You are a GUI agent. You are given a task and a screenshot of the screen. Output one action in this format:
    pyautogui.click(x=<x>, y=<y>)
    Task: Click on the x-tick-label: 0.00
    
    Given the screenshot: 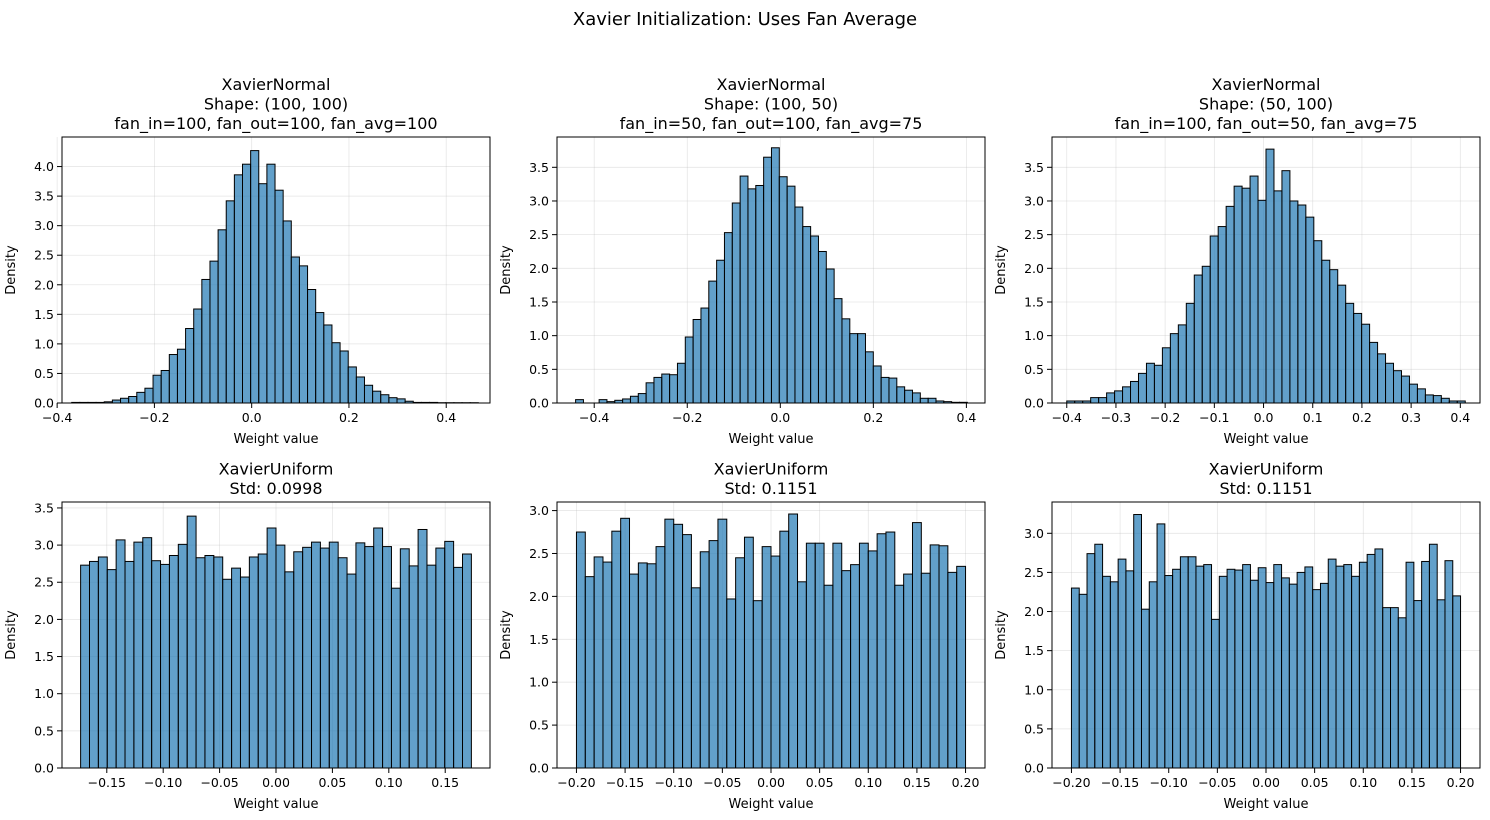 What is the action you would take?
    pyautogui.click(x=276, y=782)
    